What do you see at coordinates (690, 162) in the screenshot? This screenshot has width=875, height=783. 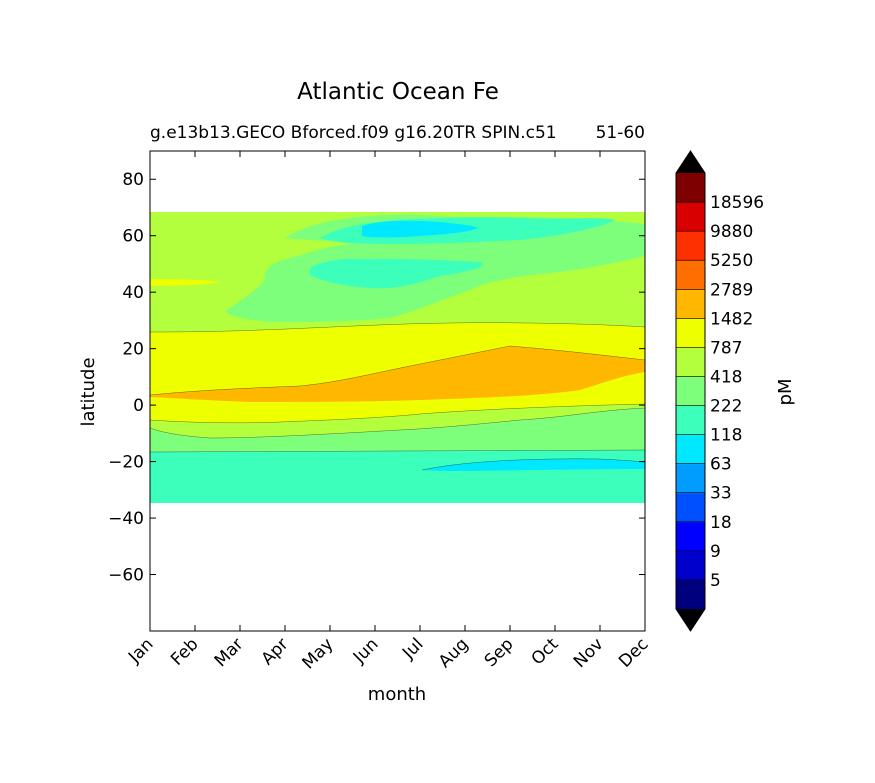 I see `colorbar-extend-high` at bounding box center [690, 162].